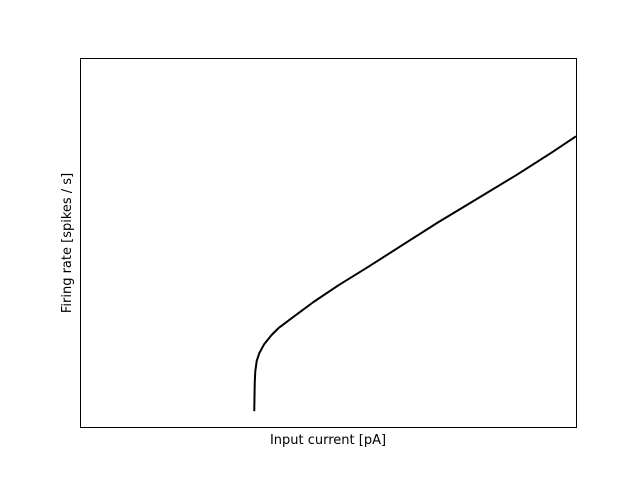 The width and height of the screenshot is (640, 480). What do you see at coordinates (328, 440) in the screenshot?
I see `x-axis-label: Input current [pA]` at bounding box center [328, 440].